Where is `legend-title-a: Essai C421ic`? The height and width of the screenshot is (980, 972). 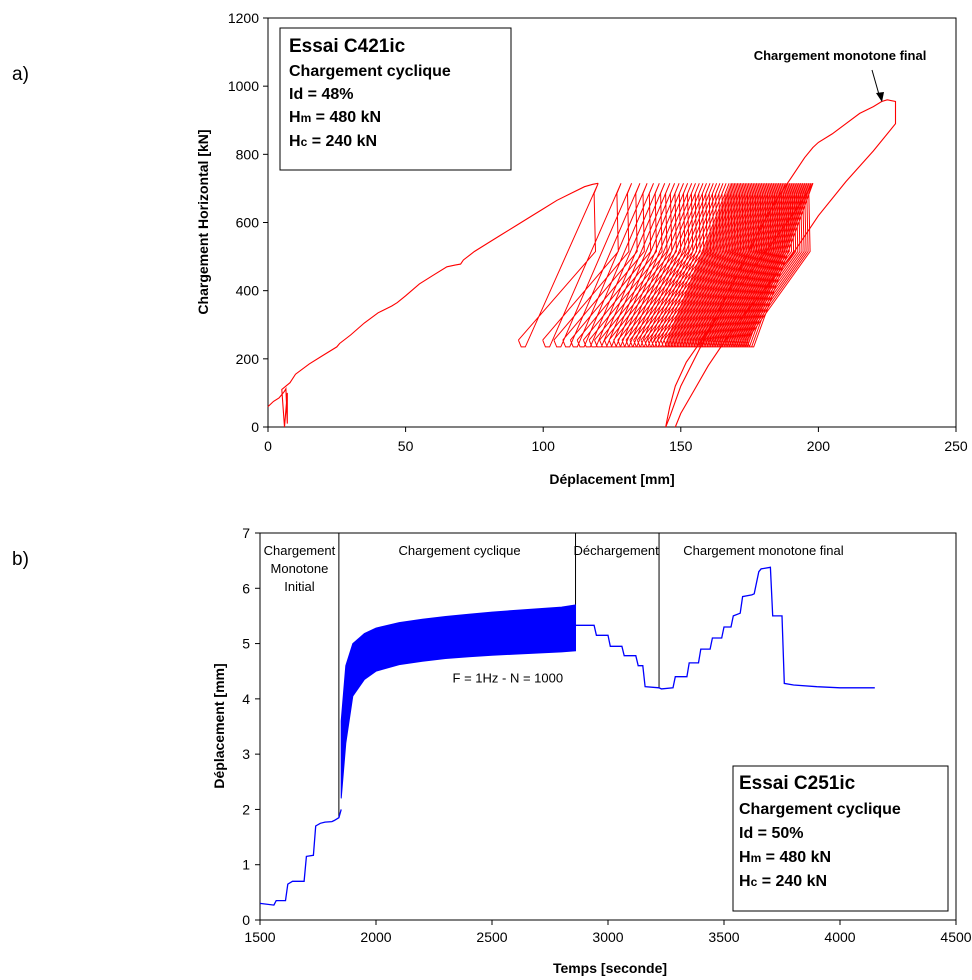
legend-title-a: Essai C421ic is located at coordinates (347, 46).